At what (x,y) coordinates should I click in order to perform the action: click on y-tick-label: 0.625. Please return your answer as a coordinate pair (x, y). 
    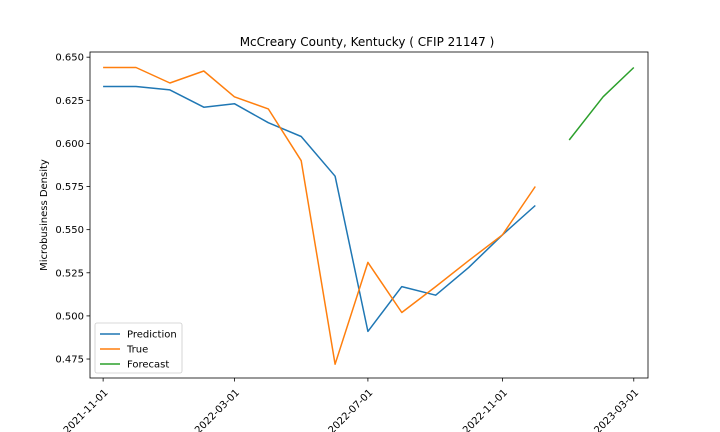
    Looking at the image, I should click on (69, 101).